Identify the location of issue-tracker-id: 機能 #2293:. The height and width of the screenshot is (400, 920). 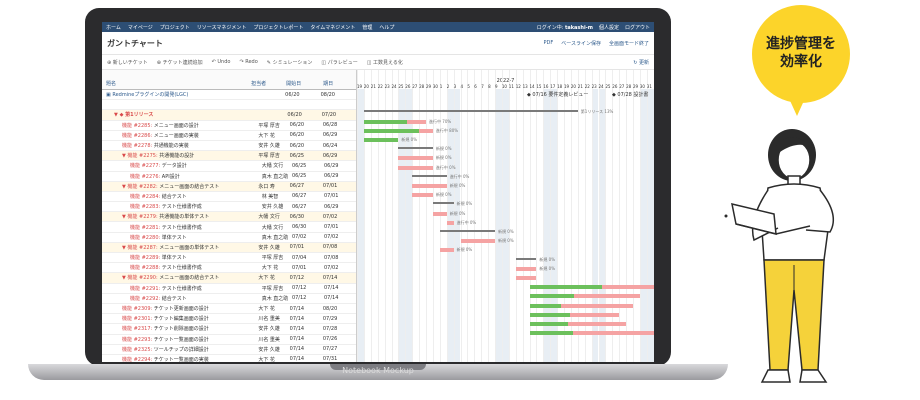
(138, 339).